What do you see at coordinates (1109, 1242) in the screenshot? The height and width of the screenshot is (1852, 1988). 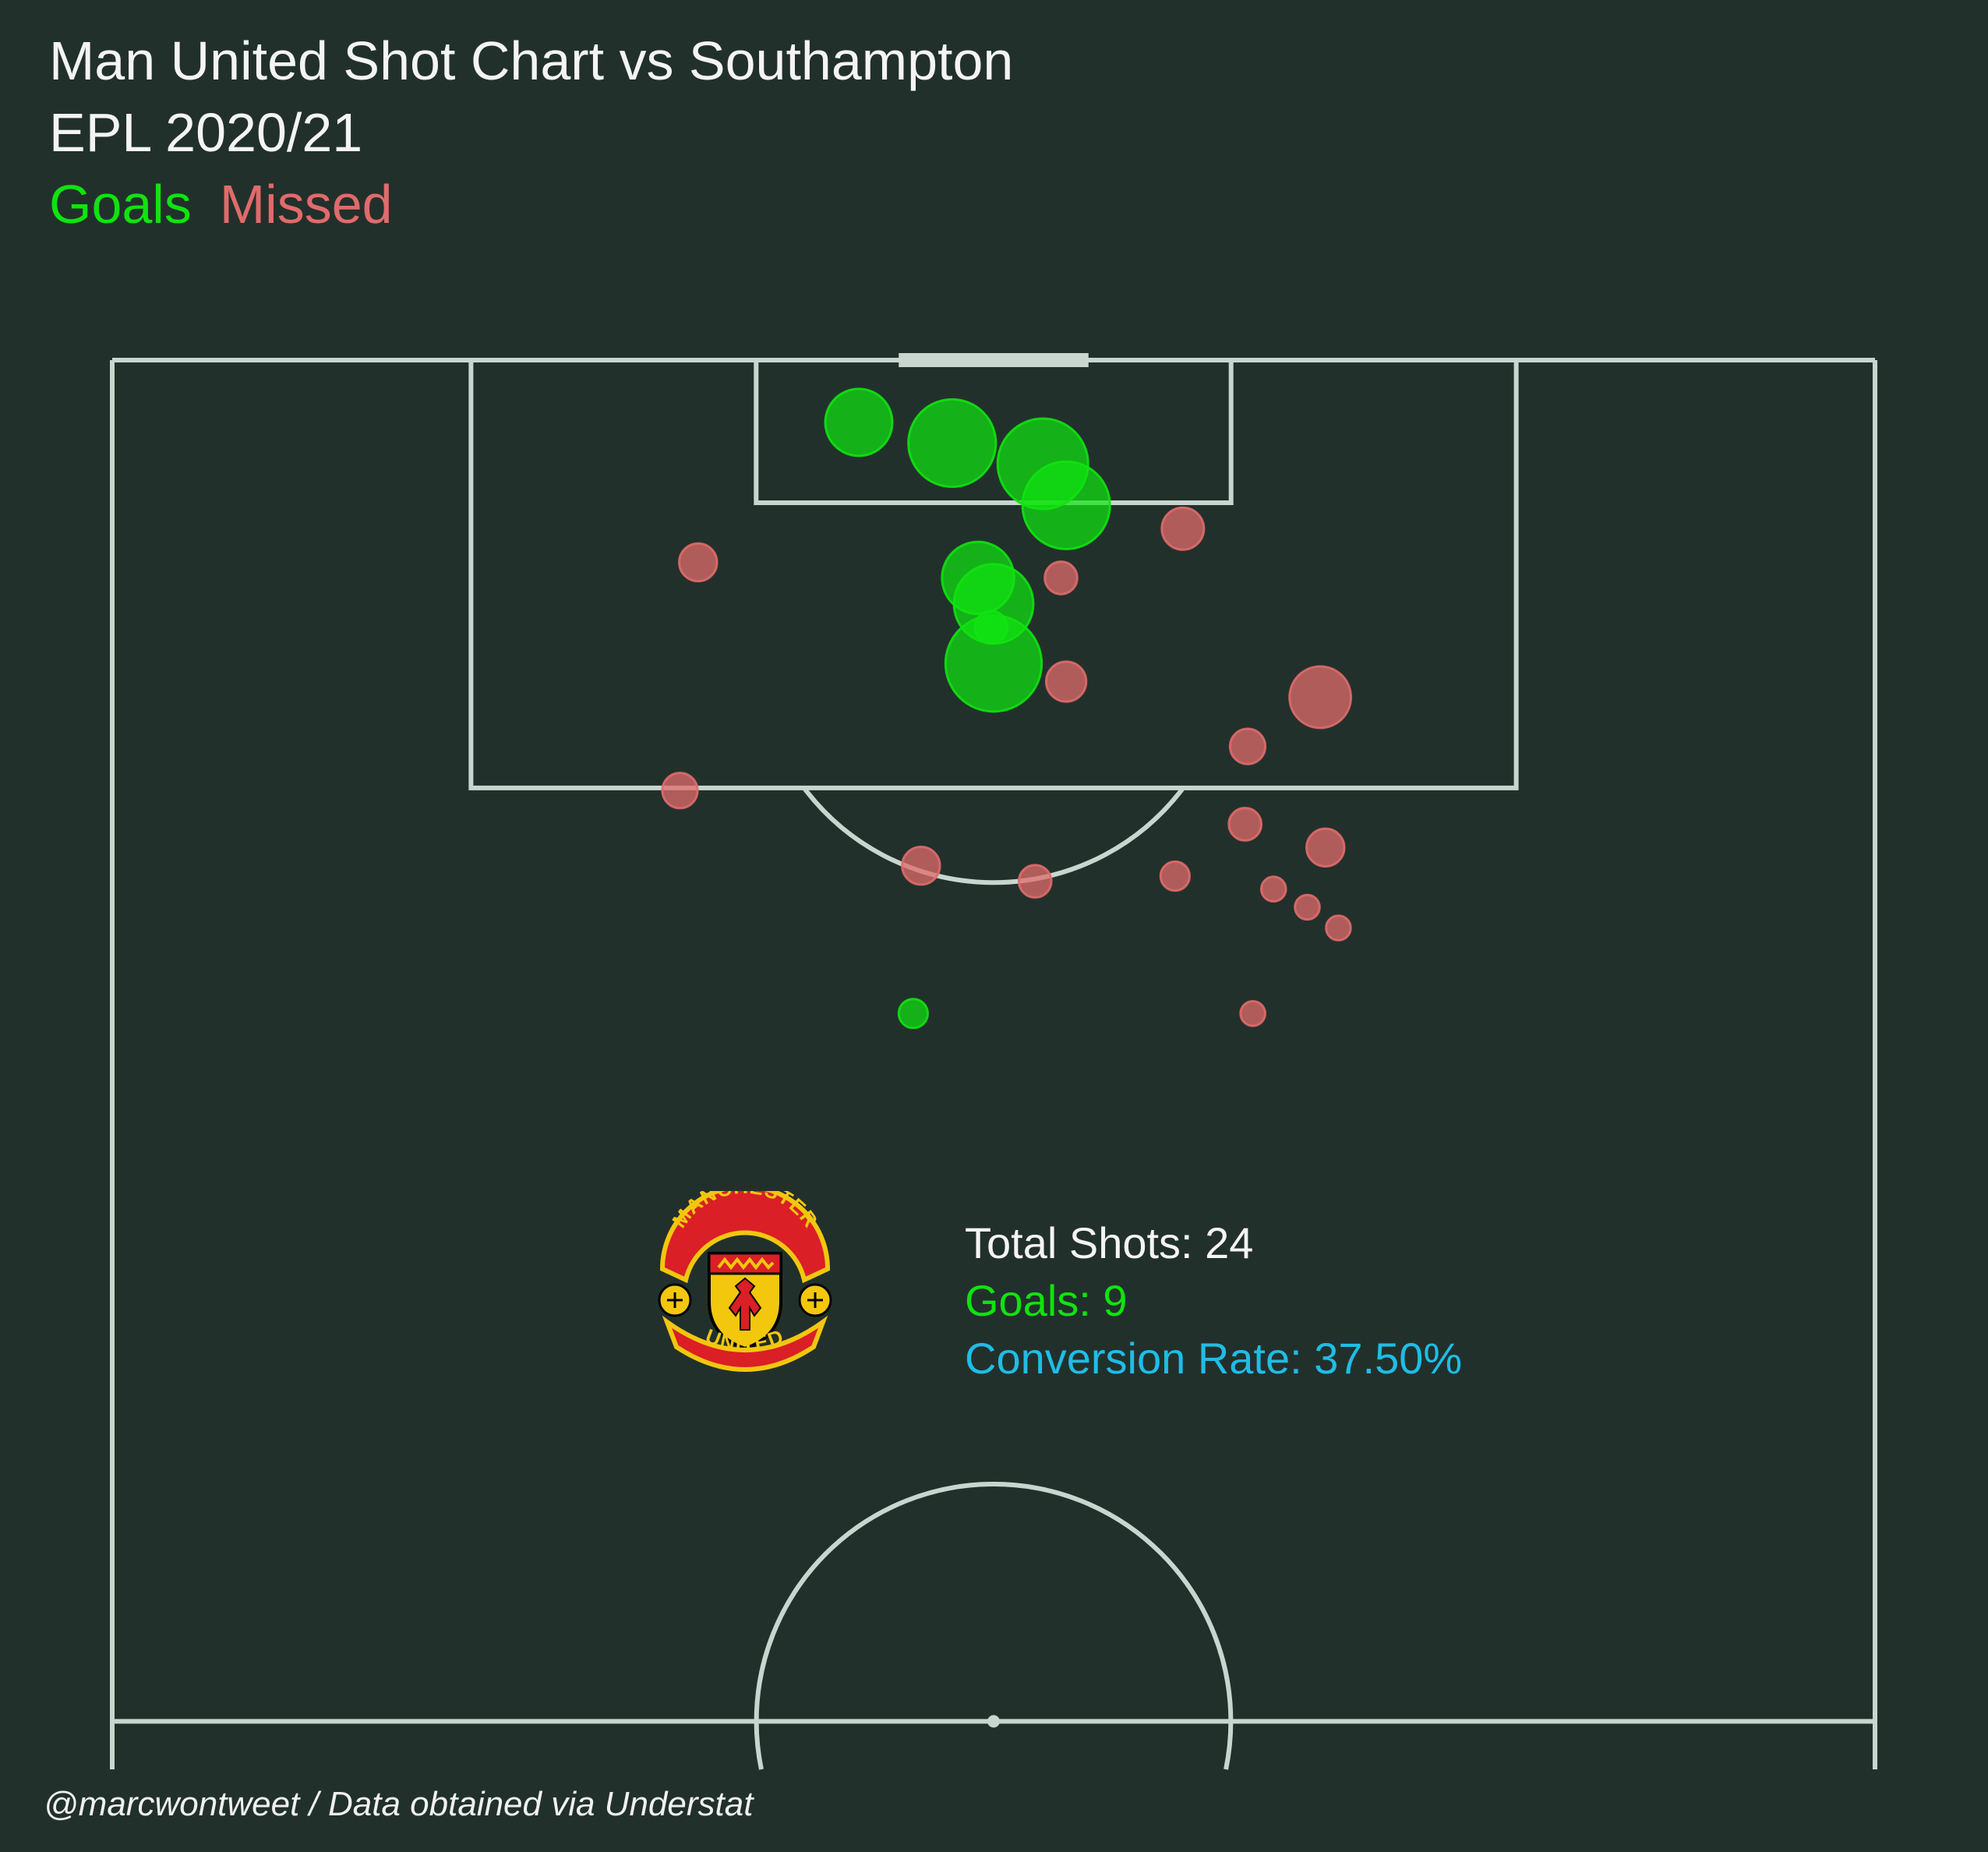 I see `total-shots-stat: Total Shots: 24` at bounding box center [1109, 1242].